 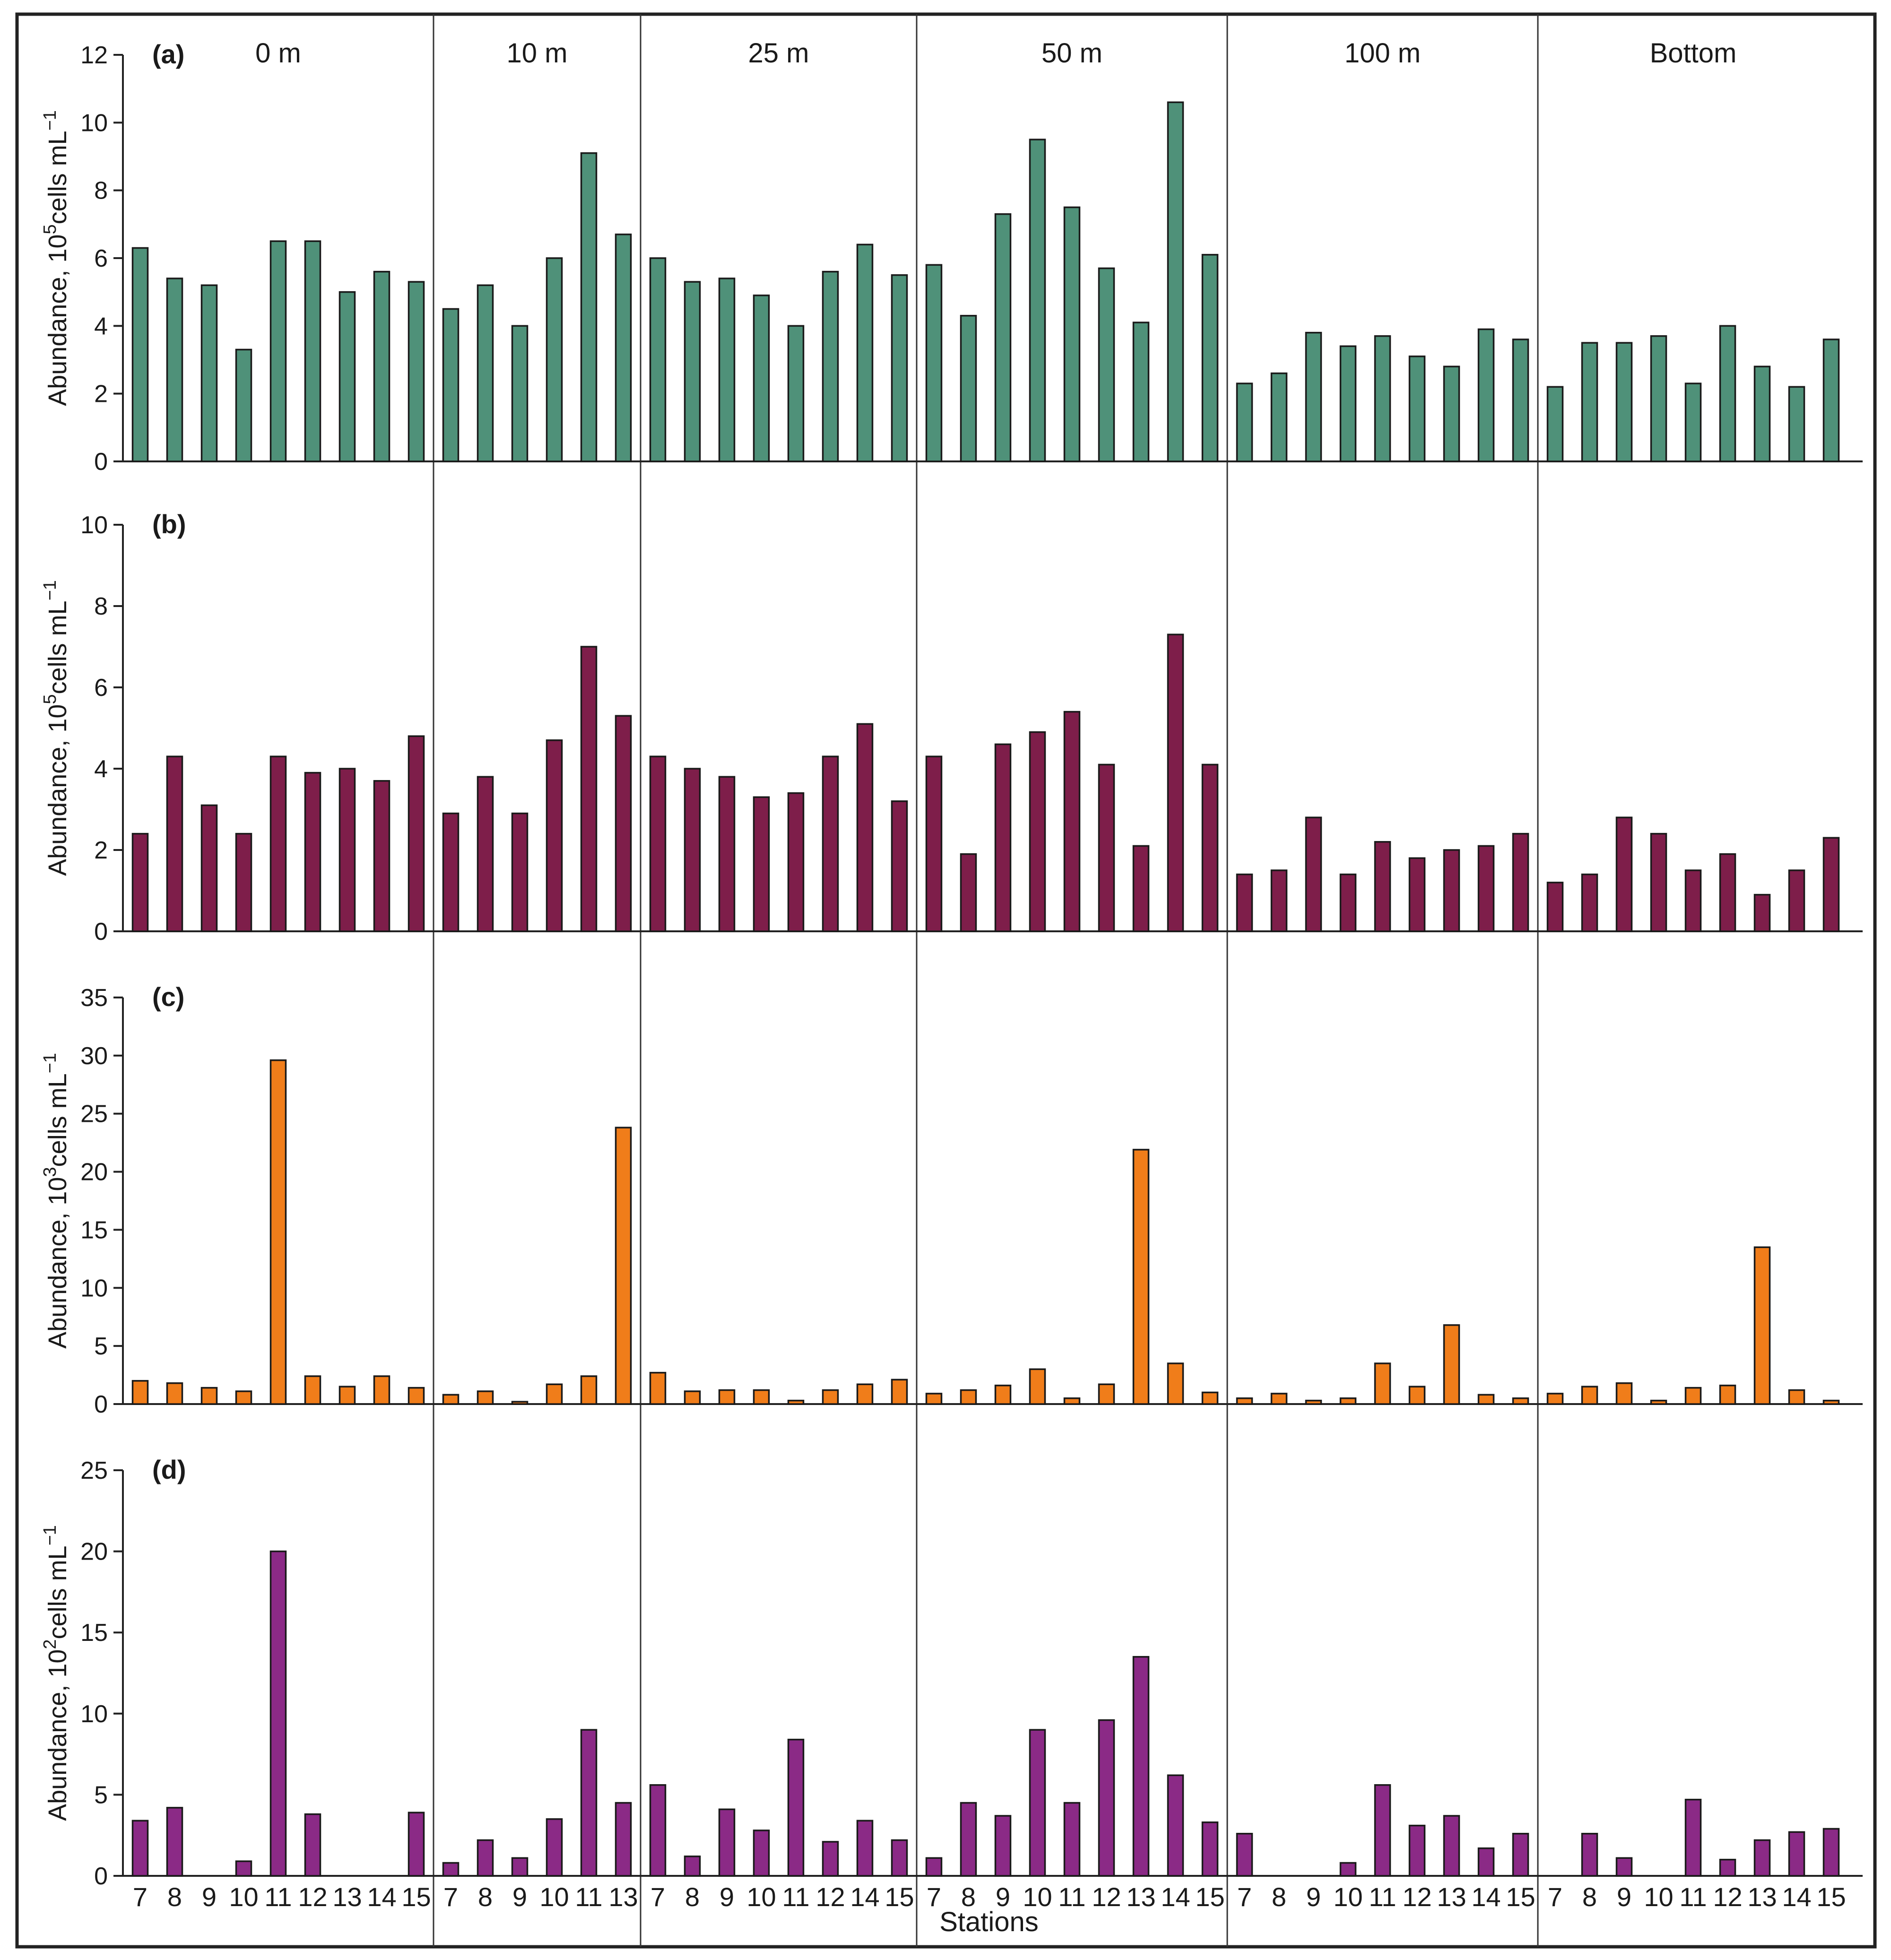 I want to click on x-axis-title: Stations, so click(x=989, y=1922).